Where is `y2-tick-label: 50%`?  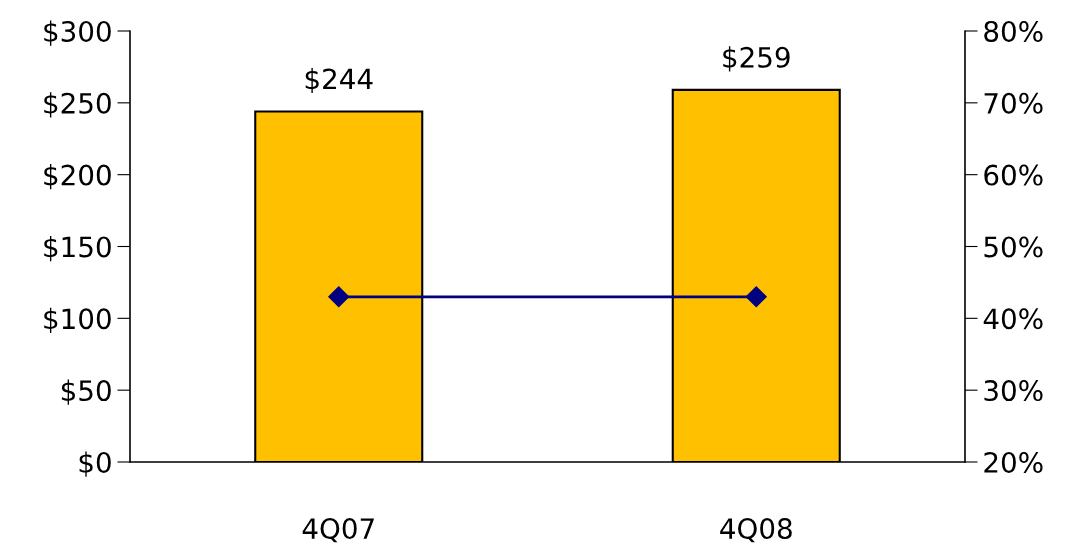
y2-tick-label: 50% is located at coordinates (1013, 247).